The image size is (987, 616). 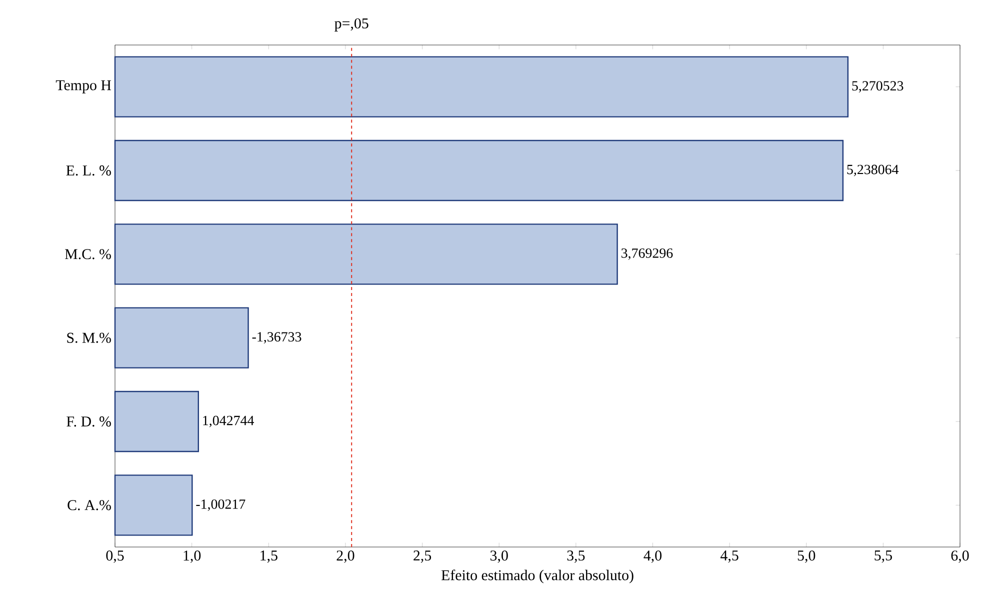 I want to click on x-axis-title: Efeito estimado (valor absoluto), so click(x=537, y=577).